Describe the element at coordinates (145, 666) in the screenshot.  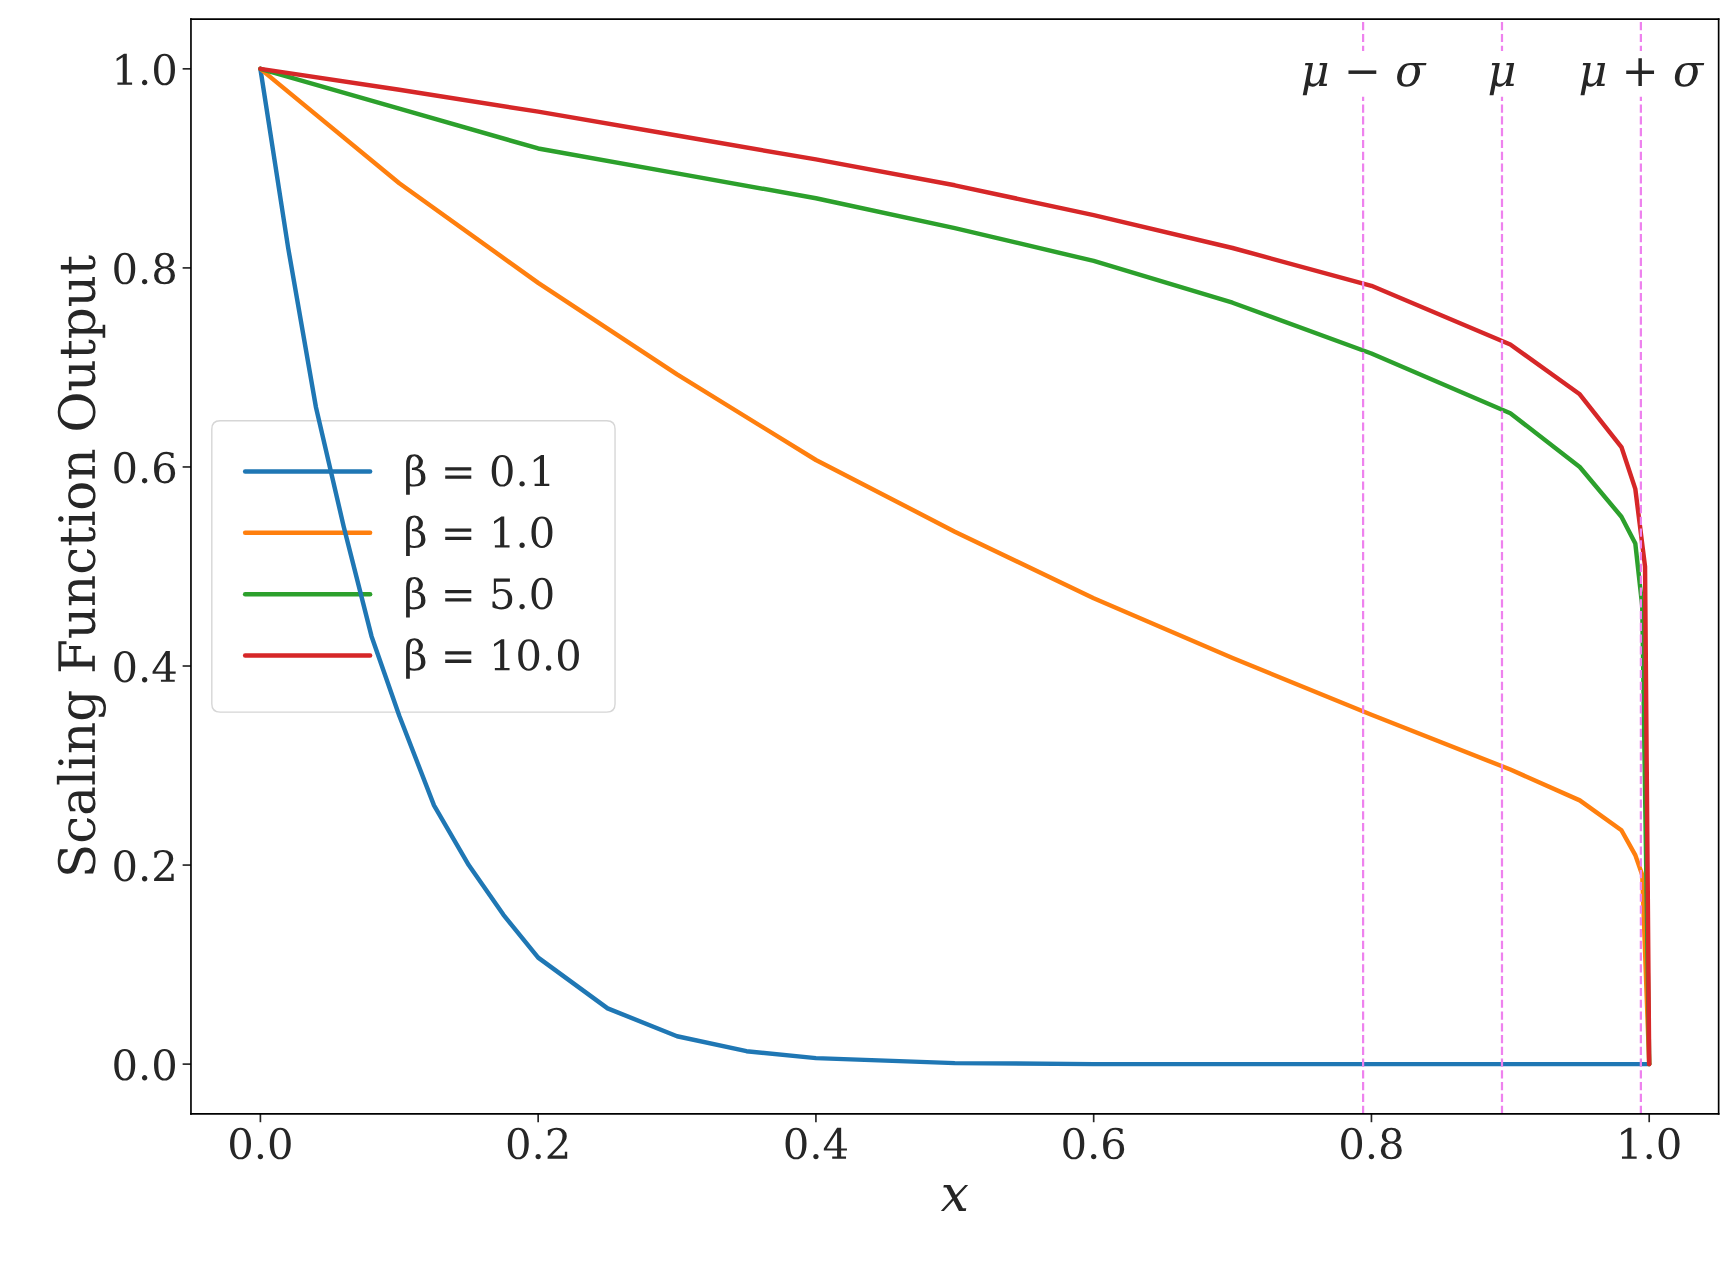
I see `y-tick-label: 0.4` at that location.